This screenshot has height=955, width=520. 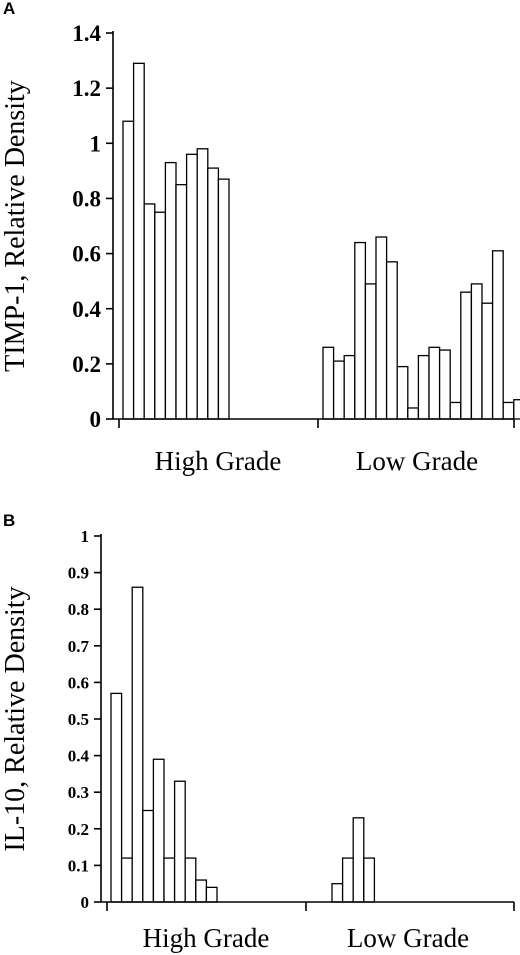 I want to click on y-tick-label-7: 0.7, so click(x=79, y=646).